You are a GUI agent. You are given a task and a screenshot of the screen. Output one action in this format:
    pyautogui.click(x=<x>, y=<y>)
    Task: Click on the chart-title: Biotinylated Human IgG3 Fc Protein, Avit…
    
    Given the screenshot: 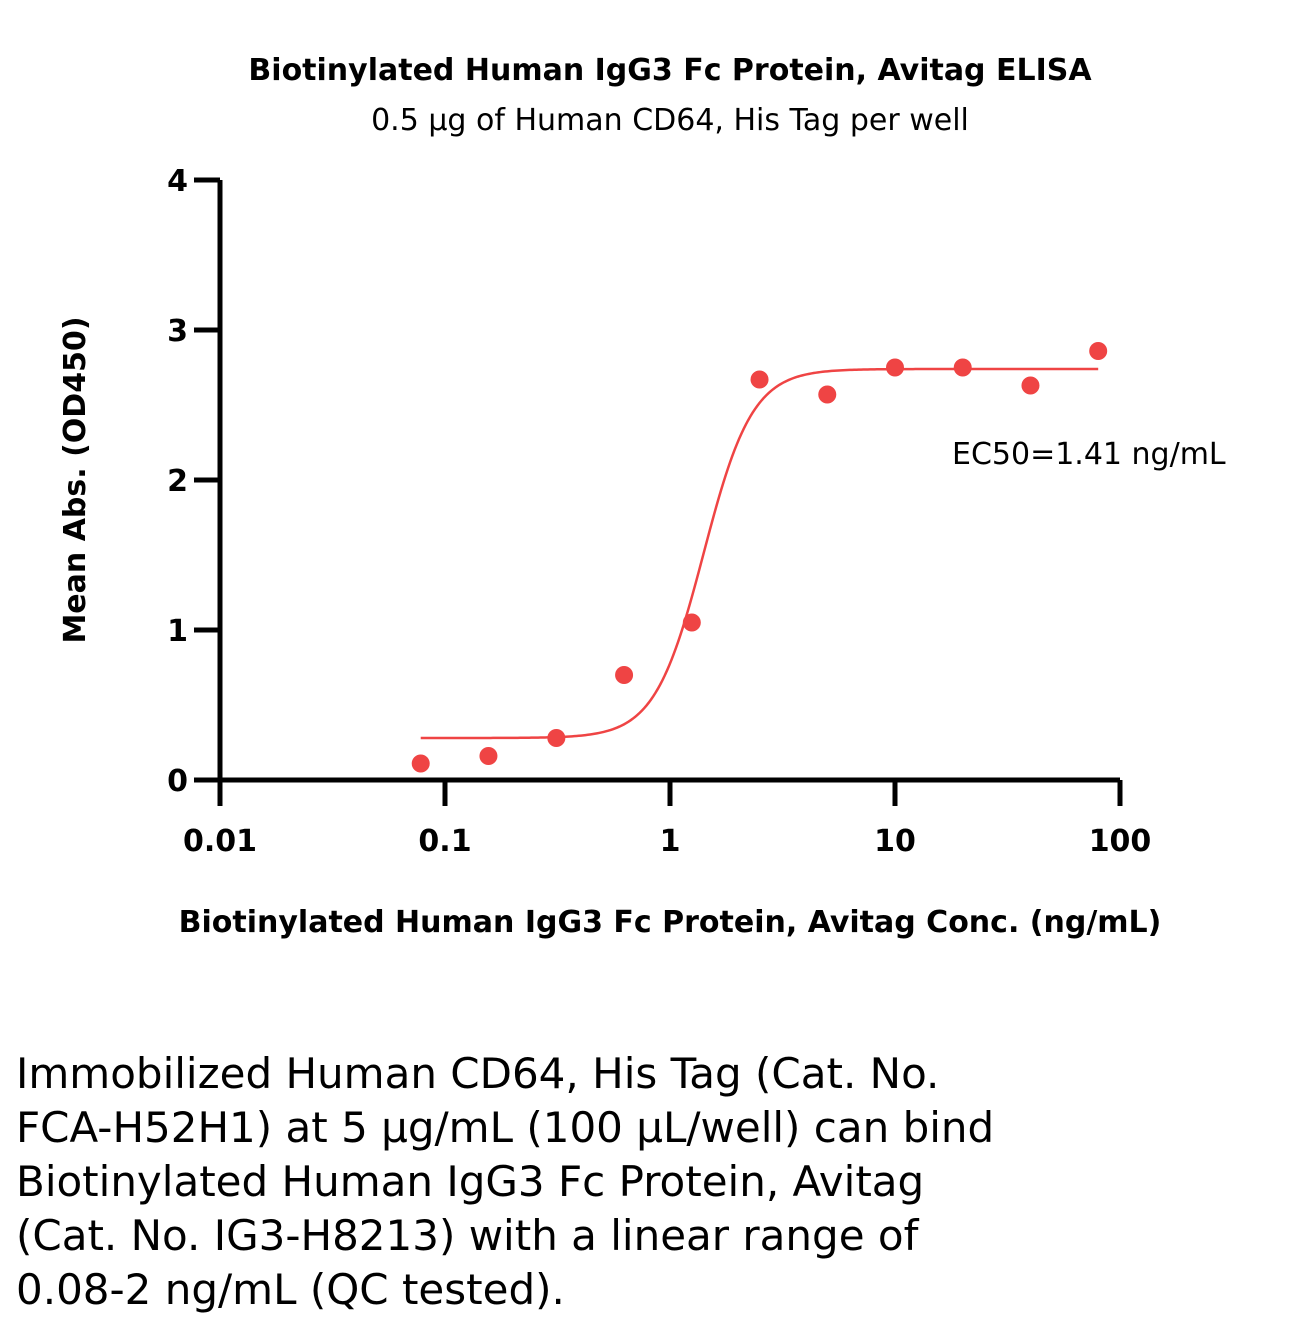 What is the action you would take?
    pyautogui.click(x=670, y=70)
    